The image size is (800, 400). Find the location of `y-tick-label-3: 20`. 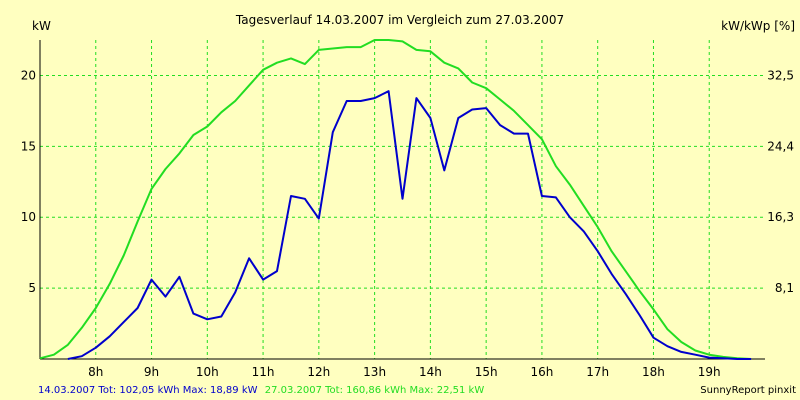

y-tick-label-3: 20 is located at coordinates (28, 75).